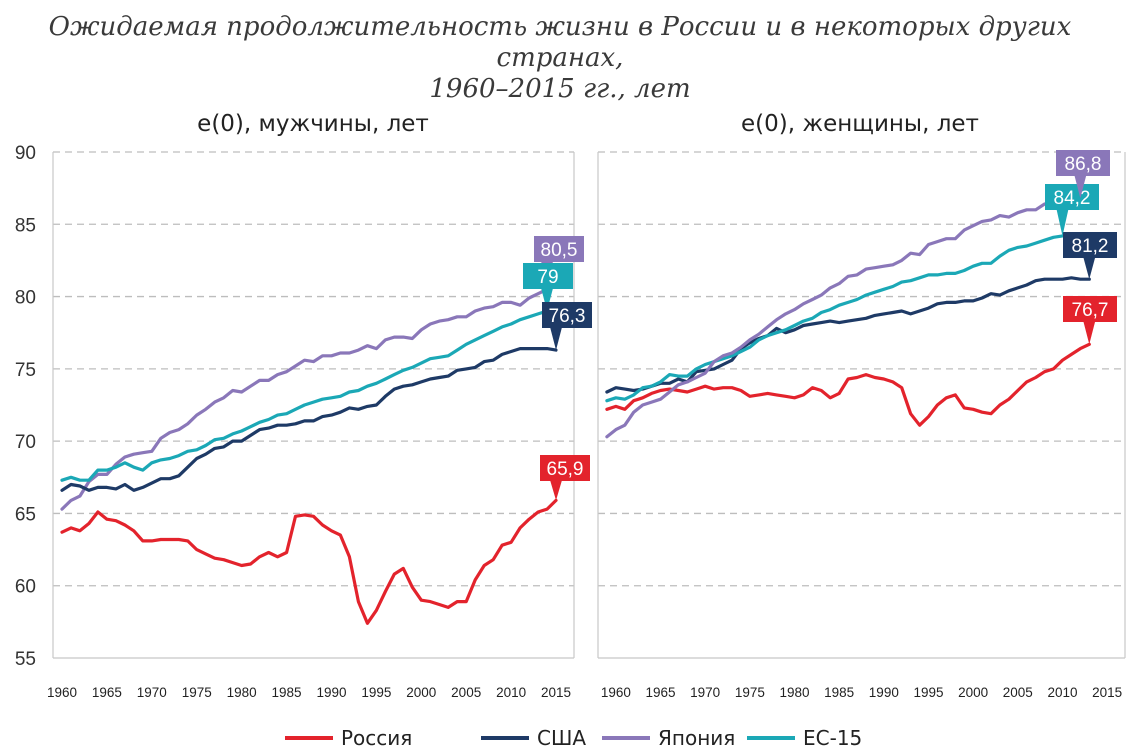 The image size is (1139, 752). What do you see at coordinates (560, 89) in the screenshot?
I see `chart-title-line2: 1960–2015 гг., лет` at bounding box center [560, 89].